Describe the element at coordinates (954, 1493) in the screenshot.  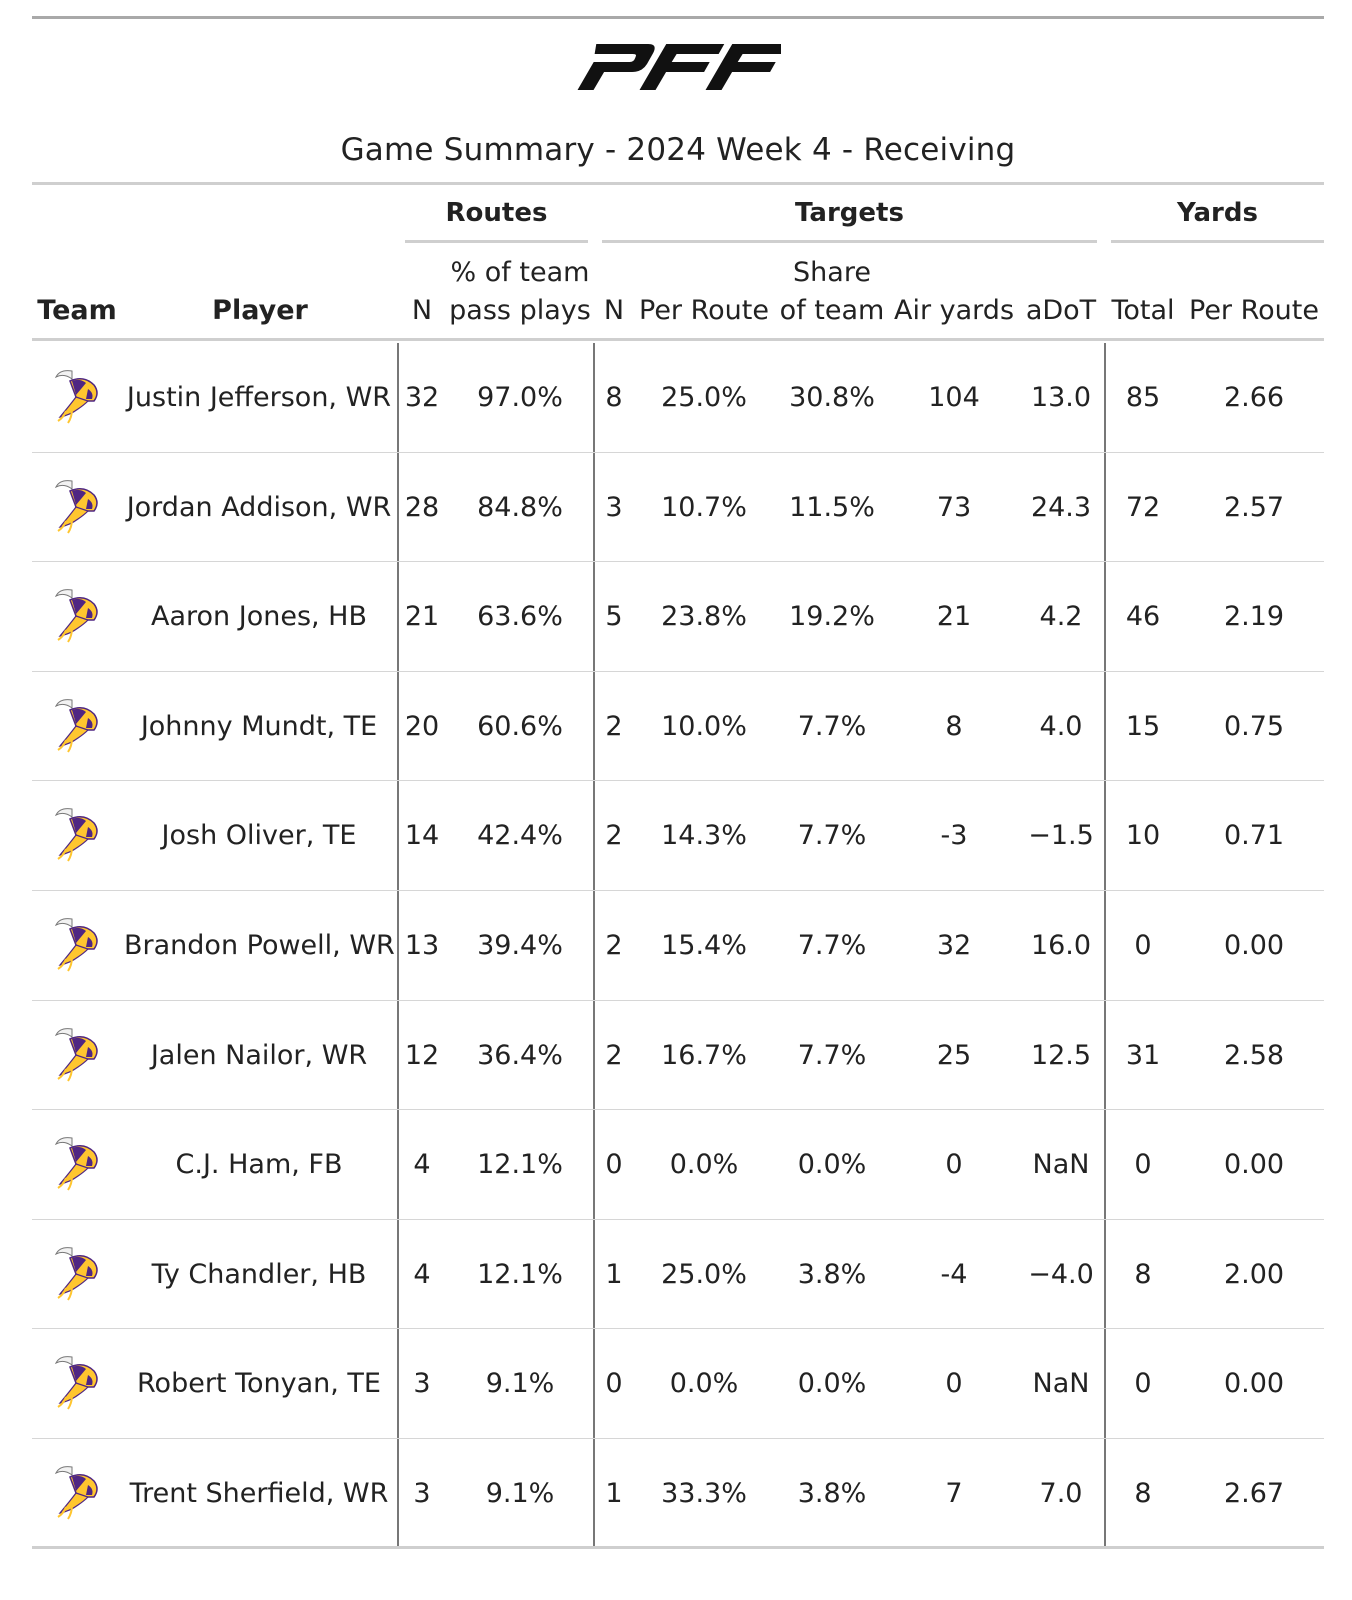
I see `air-yards: 7` at that location.